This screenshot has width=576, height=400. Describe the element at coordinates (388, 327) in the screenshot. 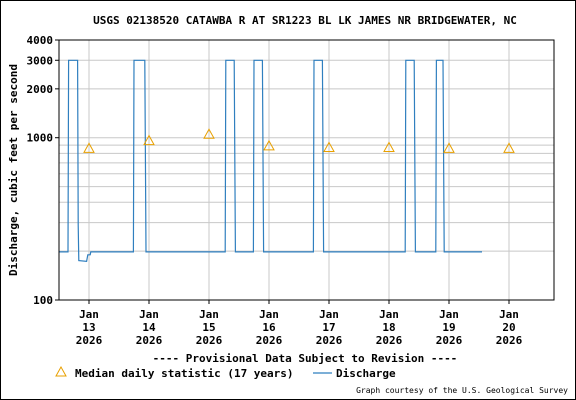

I see `x-tick-label: 18` at that location.